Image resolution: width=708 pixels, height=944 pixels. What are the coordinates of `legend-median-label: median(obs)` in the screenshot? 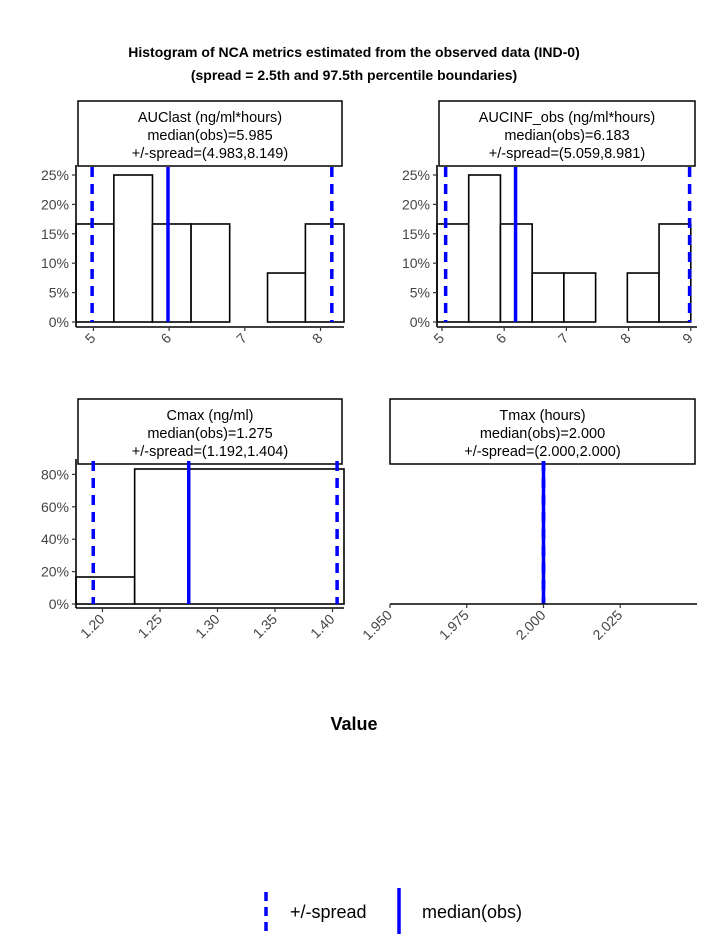 It's located at (472, 912).